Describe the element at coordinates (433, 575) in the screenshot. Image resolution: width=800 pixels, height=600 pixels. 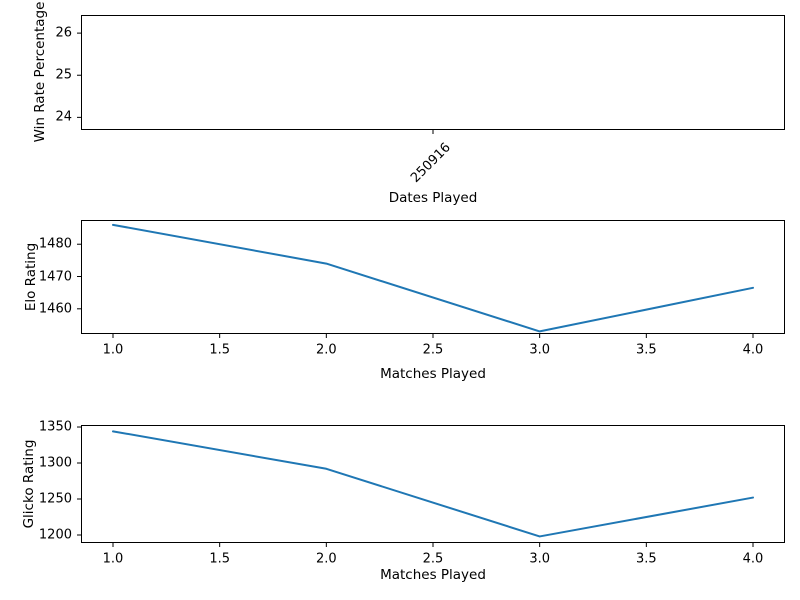
I see `glicko-x-axis-label: Matches Played` at that location.